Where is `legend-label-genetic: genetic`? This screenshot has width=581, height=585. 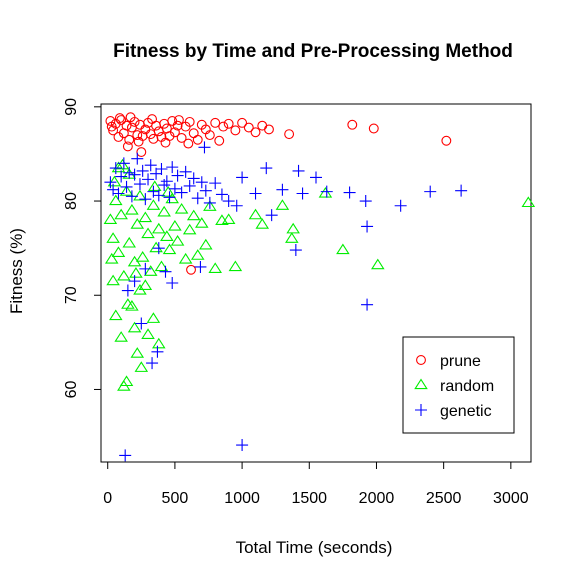 legend-label-genetic: genetic is located at coordinates (466, 411).